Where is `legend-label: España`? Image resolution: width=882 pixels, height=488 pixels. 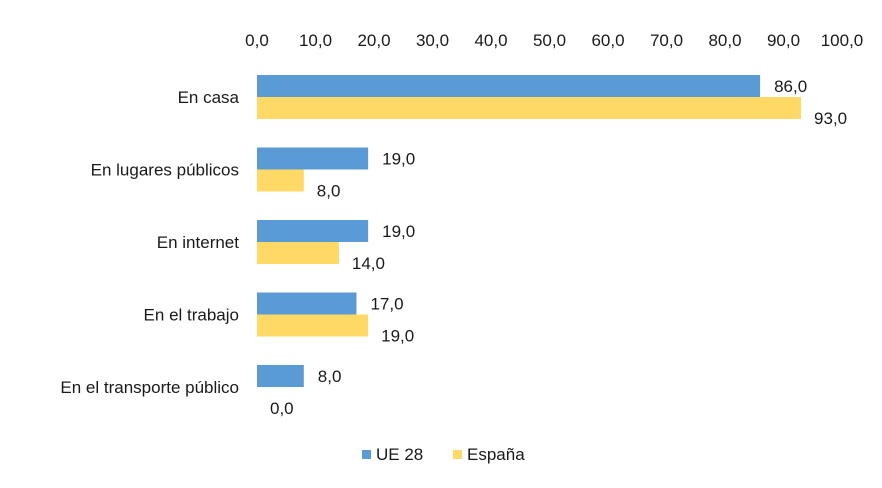 legend-label: España is located at coordinates (496, 454).